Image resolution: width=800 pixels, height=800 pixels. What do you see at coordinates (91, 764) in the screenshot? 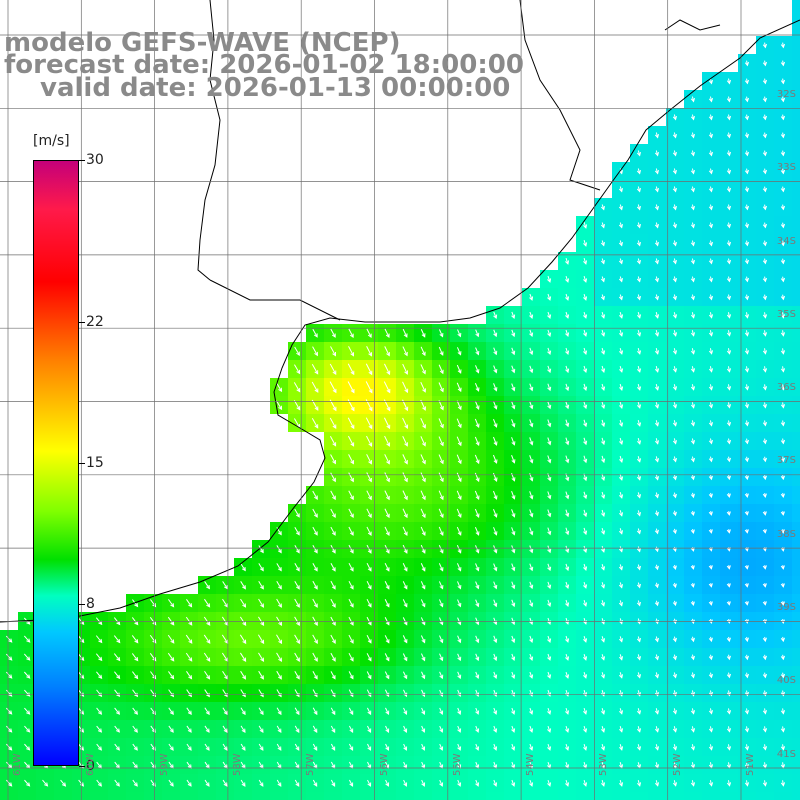
I see `longitude-label: 60W` at bounding box center [91, 764].